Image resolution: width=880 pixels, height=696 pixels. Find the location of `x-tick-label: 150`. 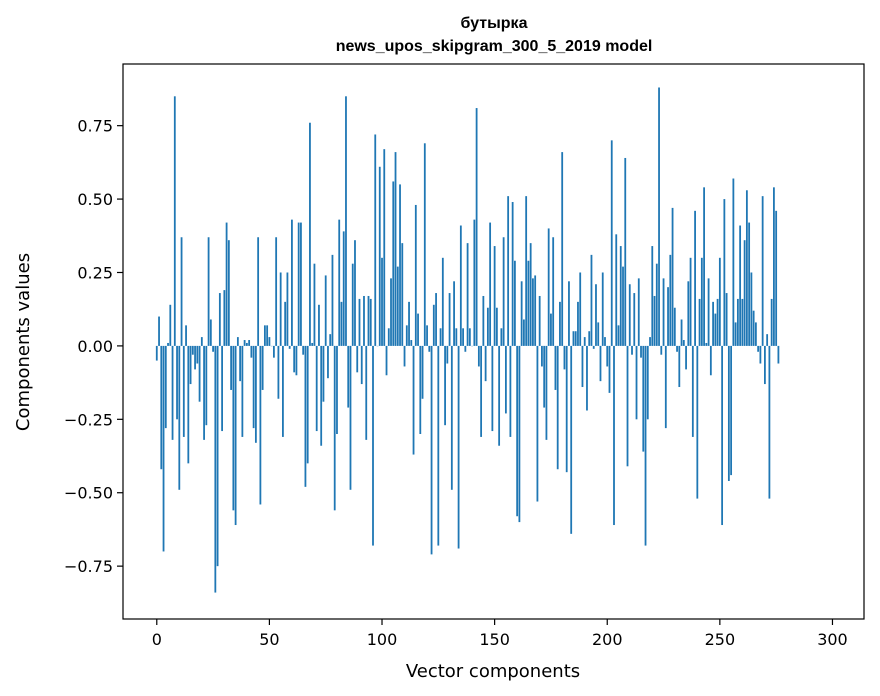

x-tick-label: 150 is located at coordinates (494, 639).